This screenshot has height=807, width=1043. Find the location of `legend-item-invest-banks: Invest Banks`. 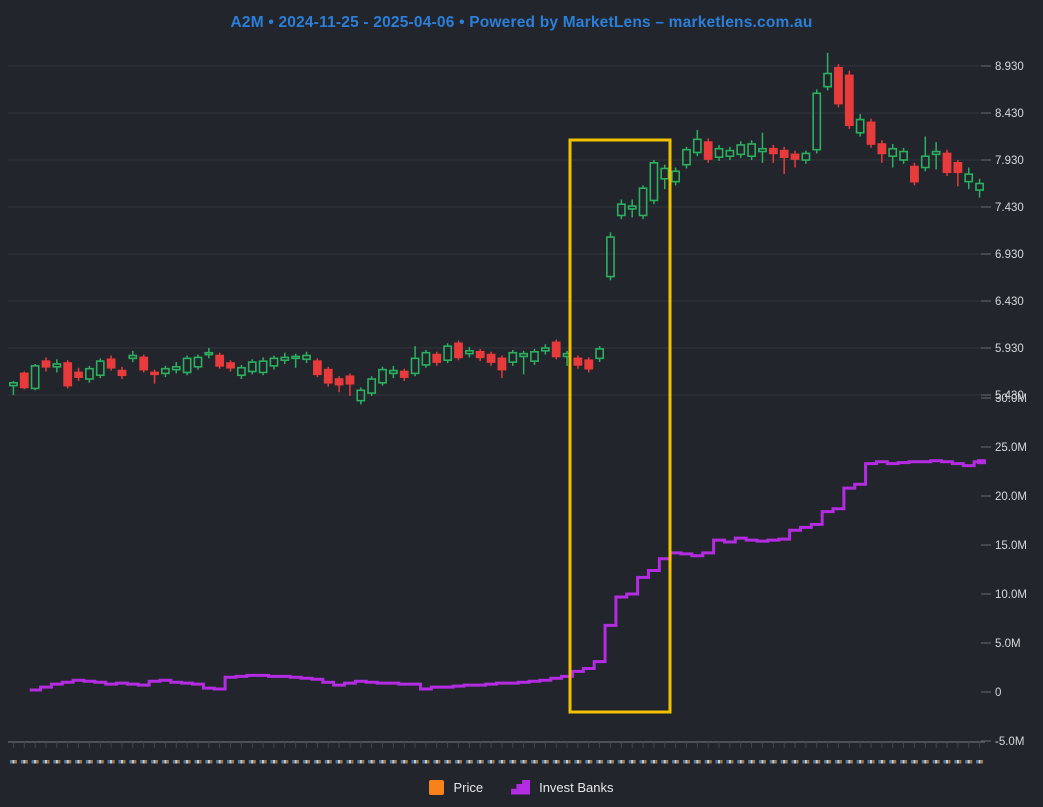

legend-item-invest-banks: Invest Banks is located at coordinates (562, 787).